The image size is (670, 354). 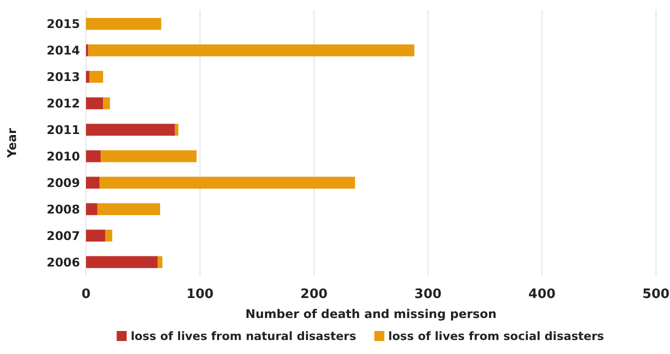 I want to click on y-axis-title: Year, so click(x=12, y=143).